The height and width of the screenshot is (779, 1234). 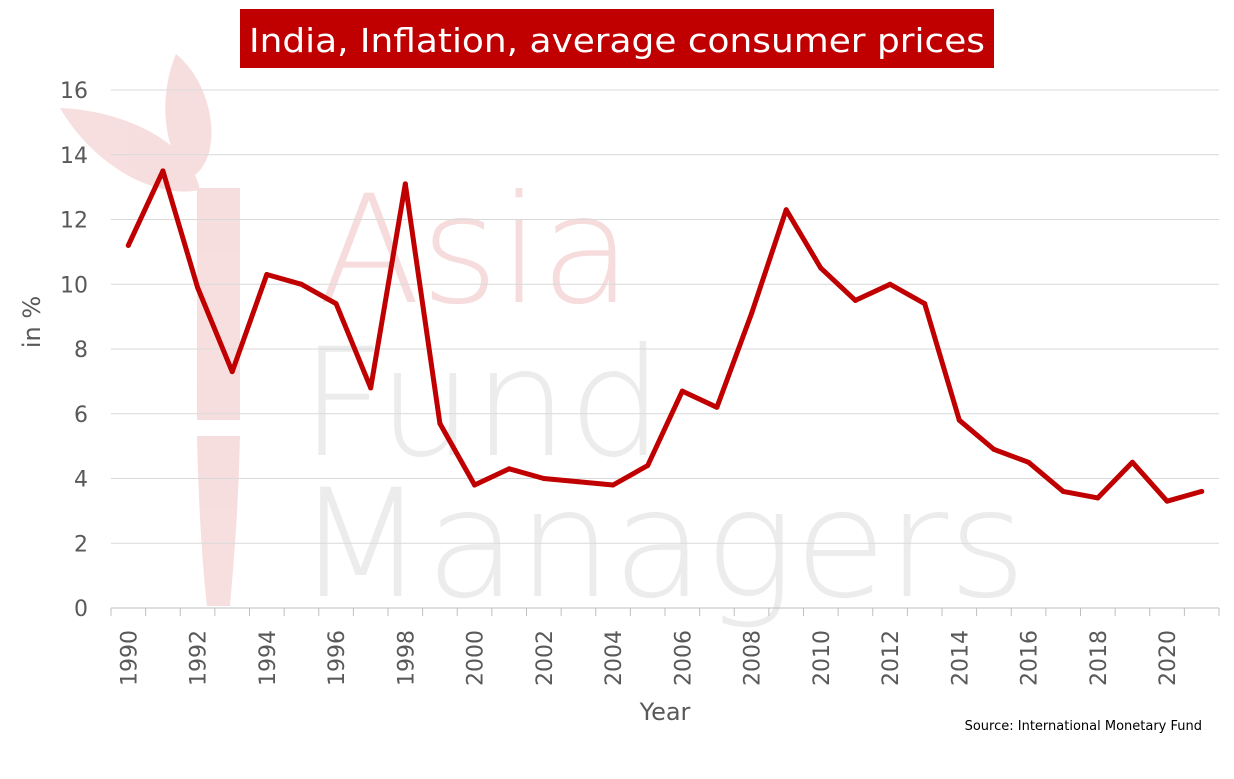 What do you see at coordinates (665, 712) in the screenshot?
I see `x-axis-title: Year` at bounding box center [665, 712].